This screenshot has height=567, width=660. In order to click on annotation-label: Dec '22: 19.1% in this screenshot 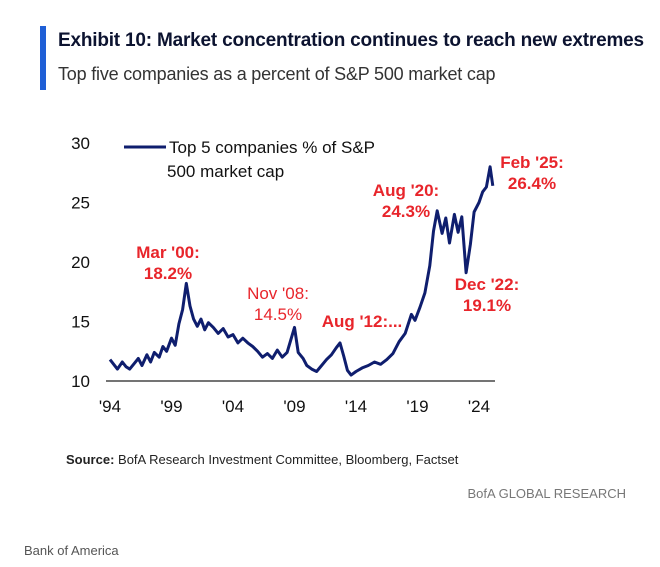, I will do `click(487, 295)`.